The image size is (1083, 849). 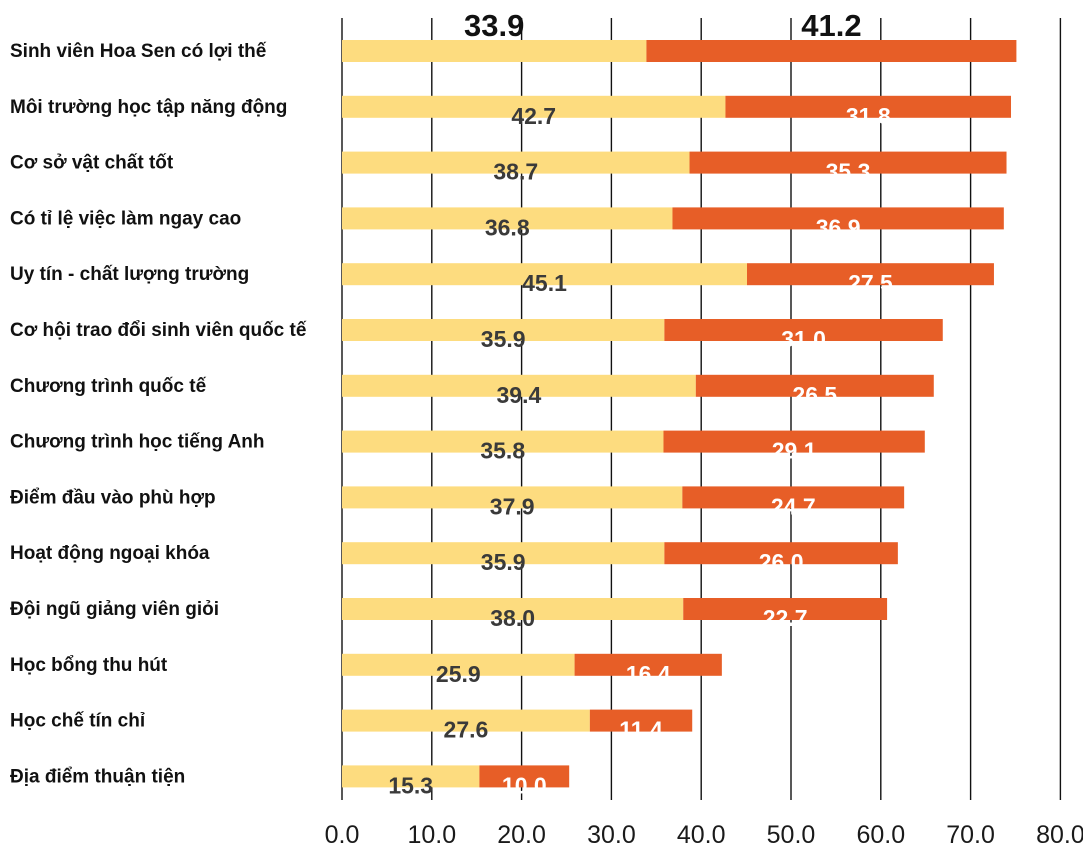 What do you see at coordinates (868, 116) in the screenshot?
I see `data-label: 31.8` at bounding box center [868, 116].